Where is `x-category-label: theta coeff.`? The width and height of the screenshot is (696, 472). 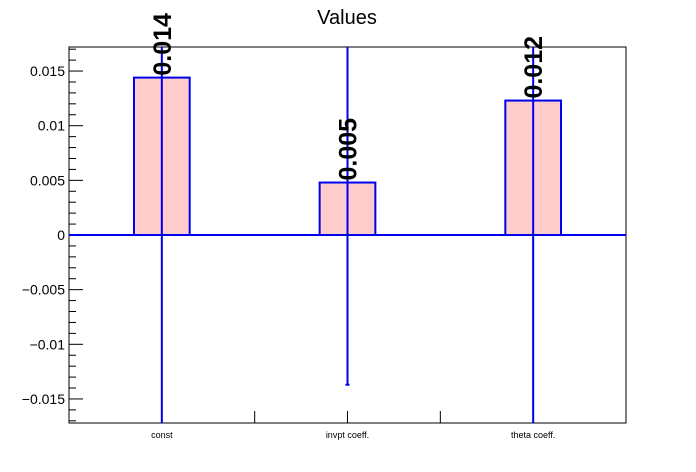 x-category-label: theta coeff. is located at coordinates (533, 435).